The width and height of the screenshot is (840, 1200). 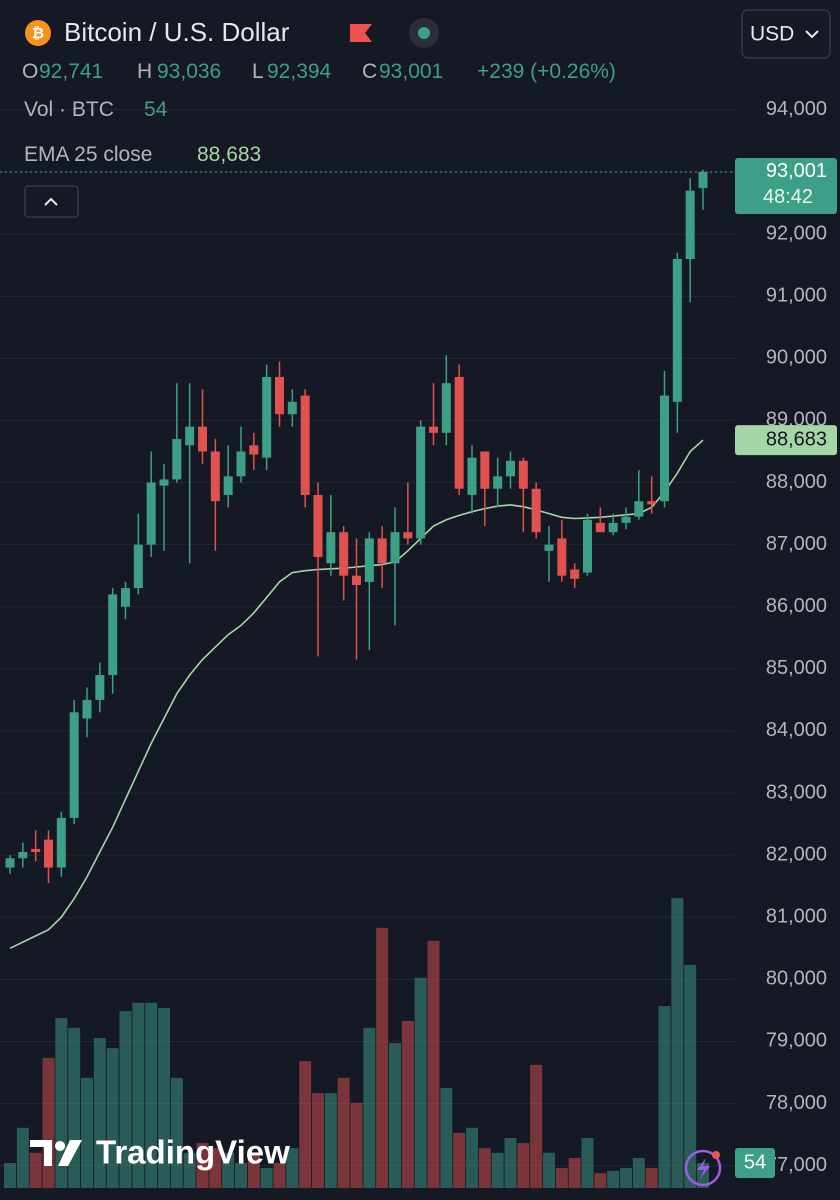 I want to click on currency-label: USD, so click(x=772, y=34).